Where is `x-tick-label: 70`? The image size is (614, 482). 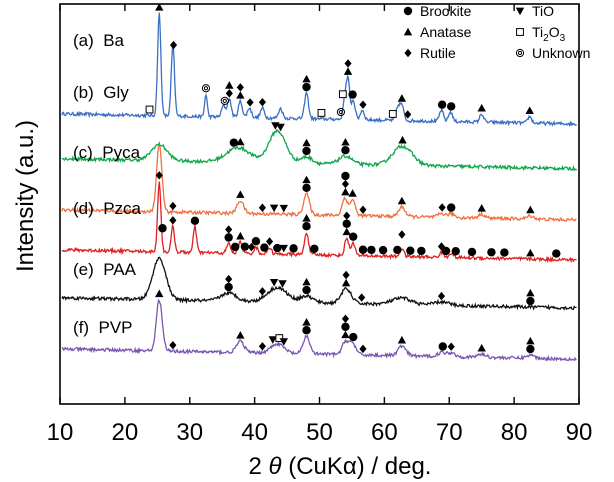 x-tick-label: 70 is located at coordinates (449, 432).